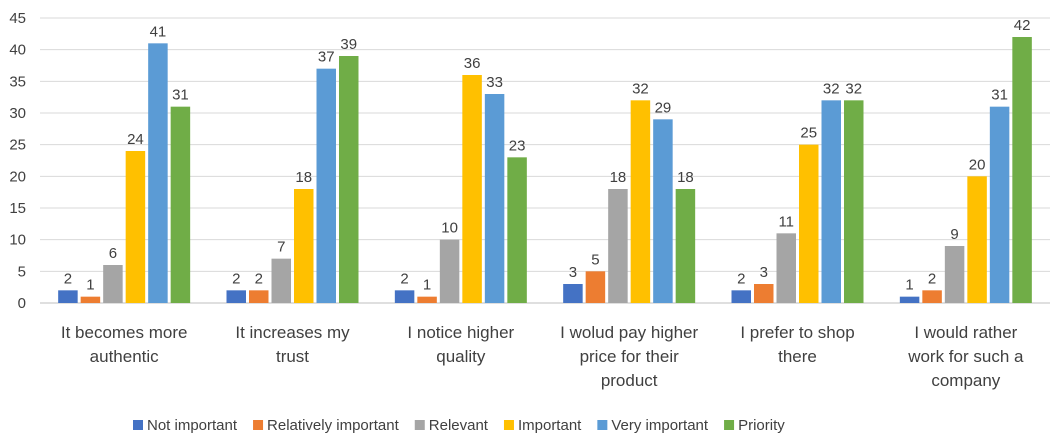  Describe the element at coordinates (17, 208) in the screenshot. I see `y-tick-label: 15` at that location.